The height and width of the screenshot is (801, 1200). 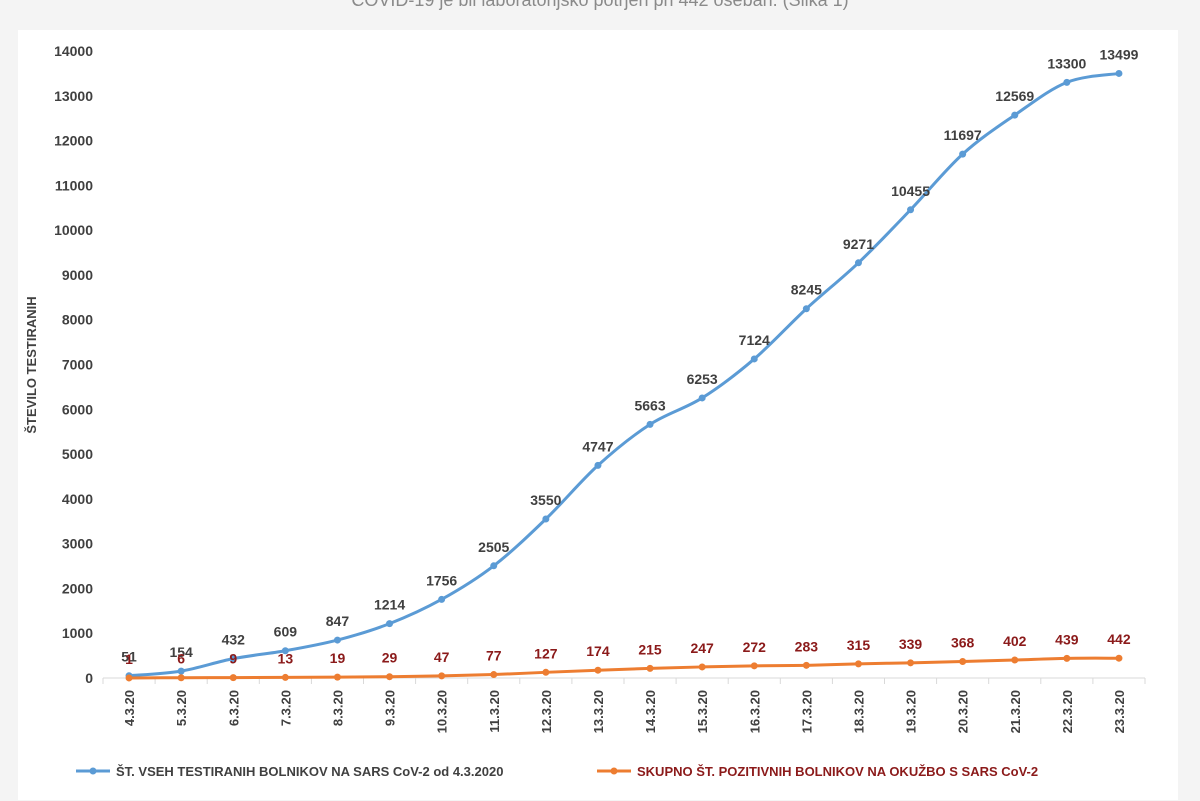 I want to click on series-1-data-label: 1756, so click(x=441, y=580).